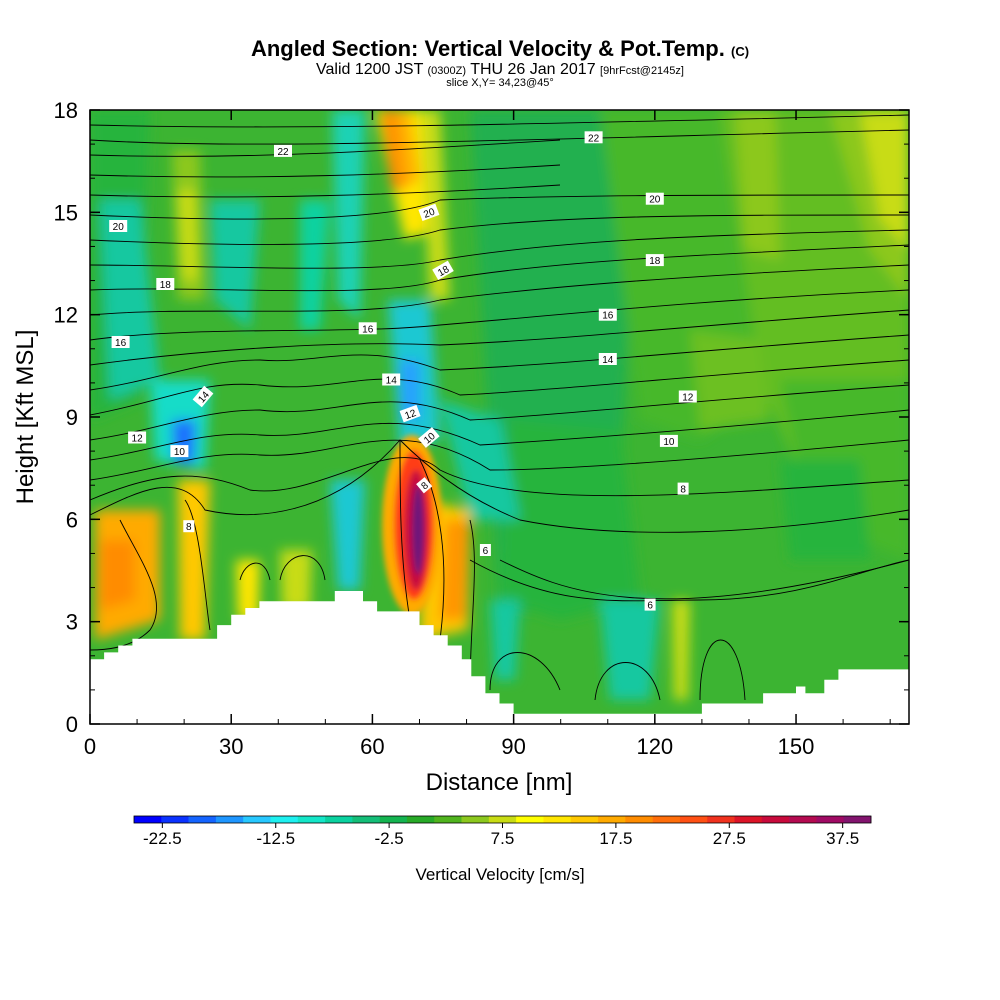 Image resolution: width=1000 pixels, height=1000 pixels. Describe the element at coordinates (796, 746) in the screenshot. I see `x-tick-label: 150` at that location.